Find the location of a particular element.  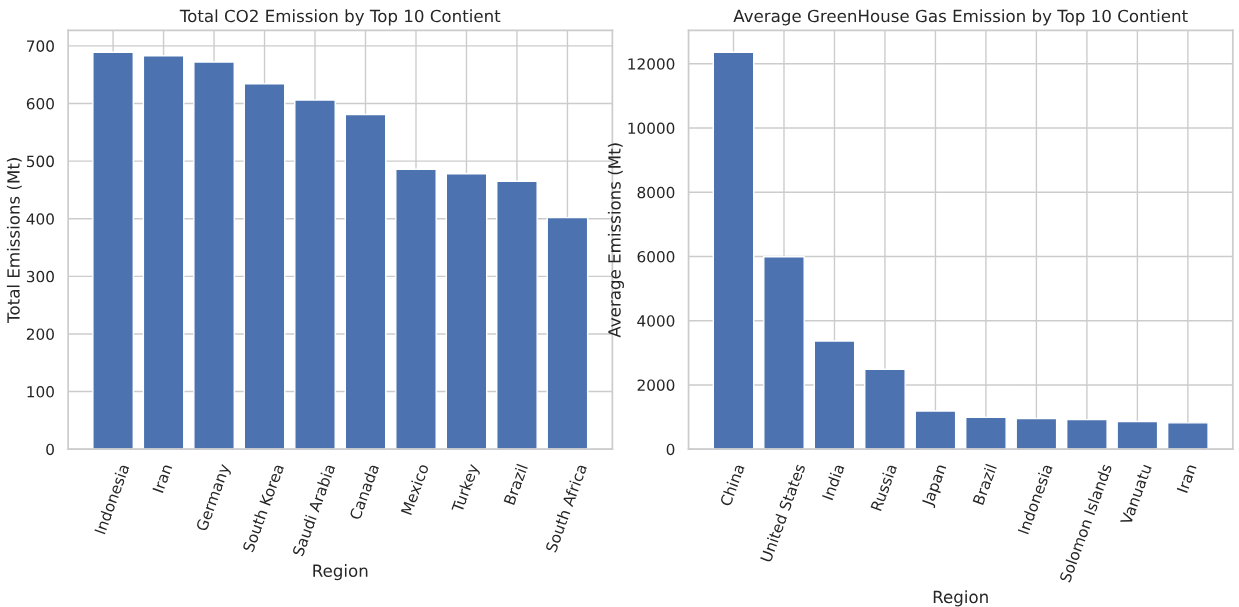

y-axis-title: Total Emissions (Mt) is located at coordinates (14, 240).